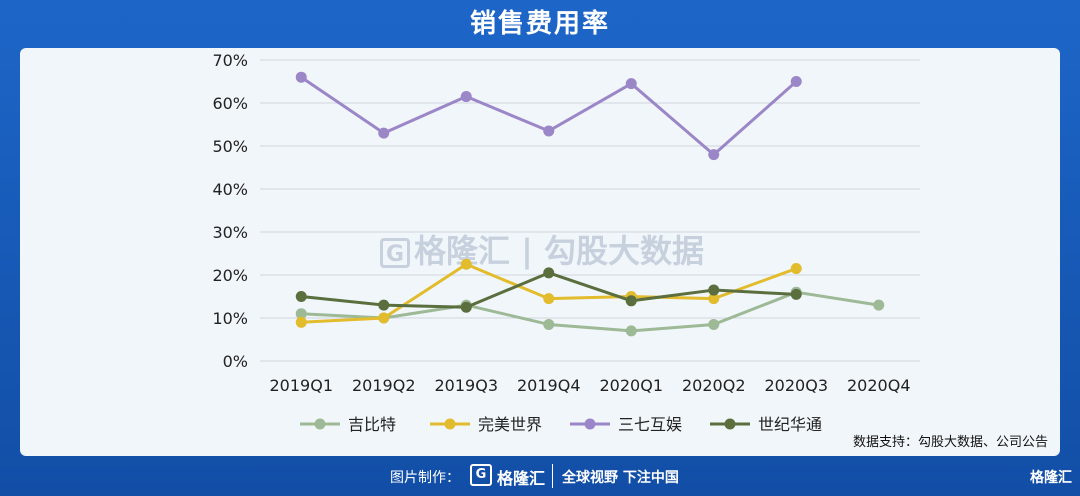 This screenshot has height=496, width=1080. I want to click on x-tick-label: 2019Q1, so click(302, 385).